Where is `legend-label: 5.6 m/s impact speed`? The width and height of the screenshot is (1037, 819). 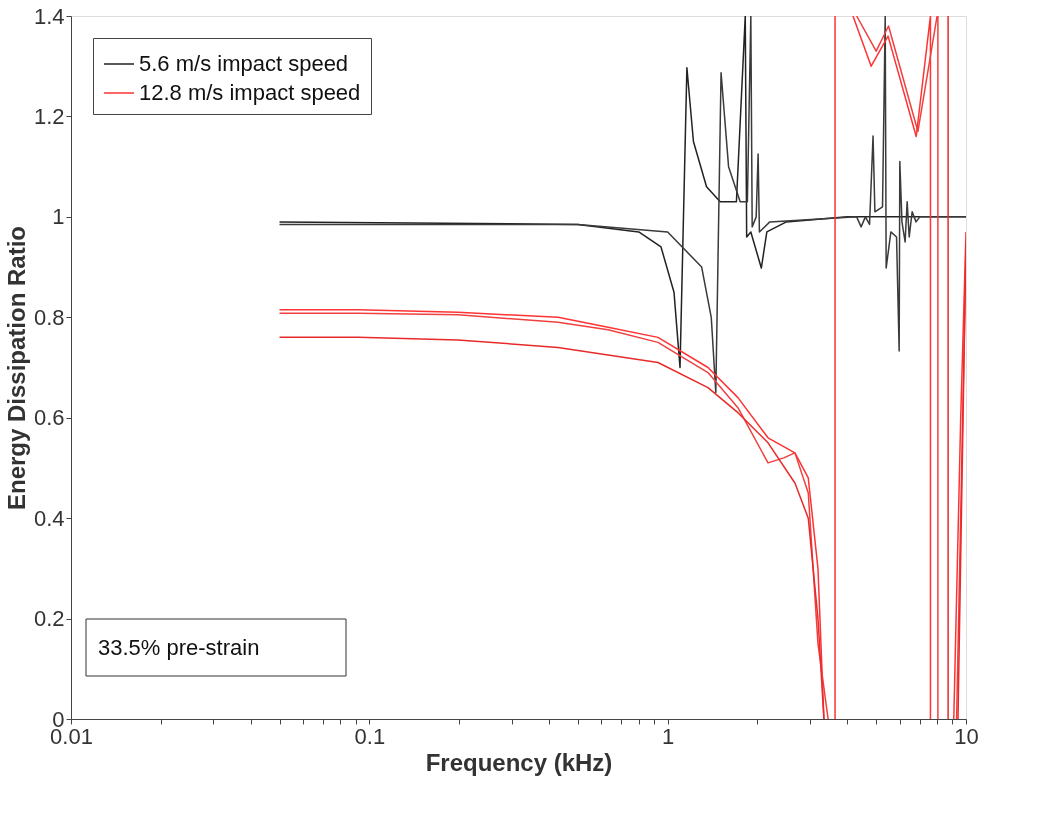
legend-label: 5.6 m/s impact speed is located at coordinates (244, 63).